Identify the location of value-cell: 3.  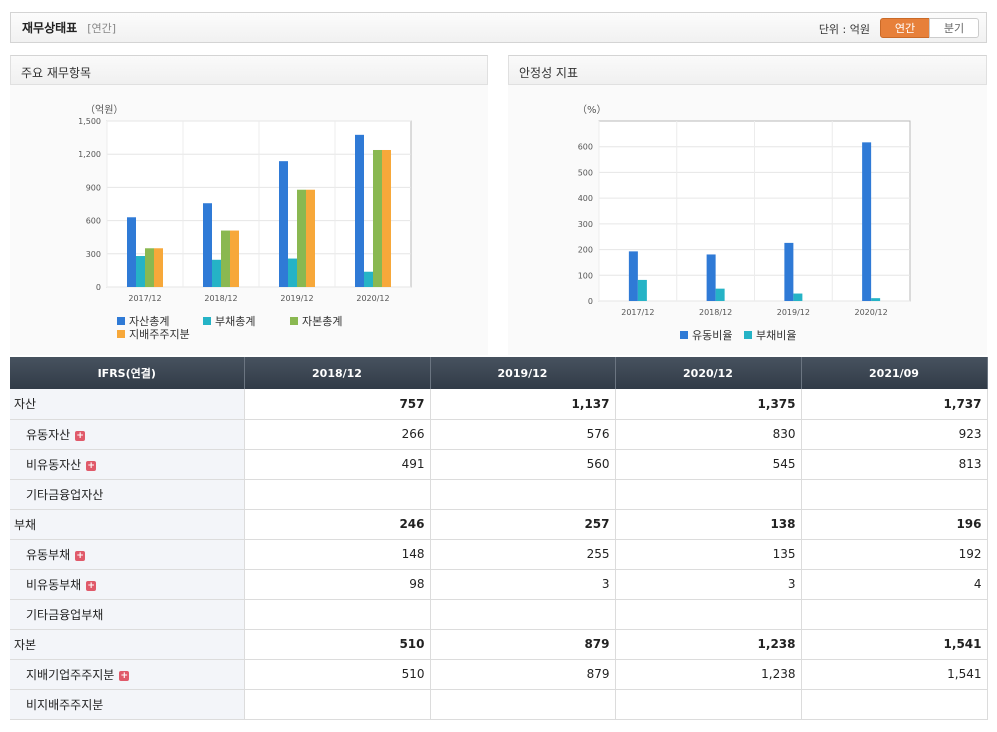
(708, 584).